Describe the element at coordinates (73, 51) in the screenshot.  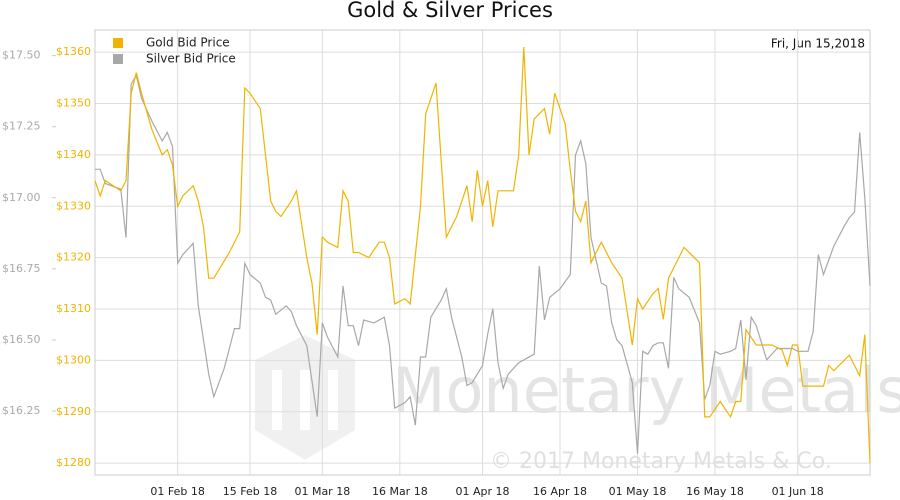
I see `y-tick-label: $1360` at that location.